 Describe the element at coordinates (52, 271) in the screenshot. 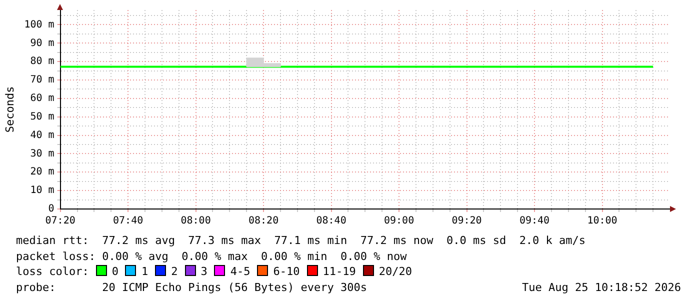

I see `text: loss color:` at that location.